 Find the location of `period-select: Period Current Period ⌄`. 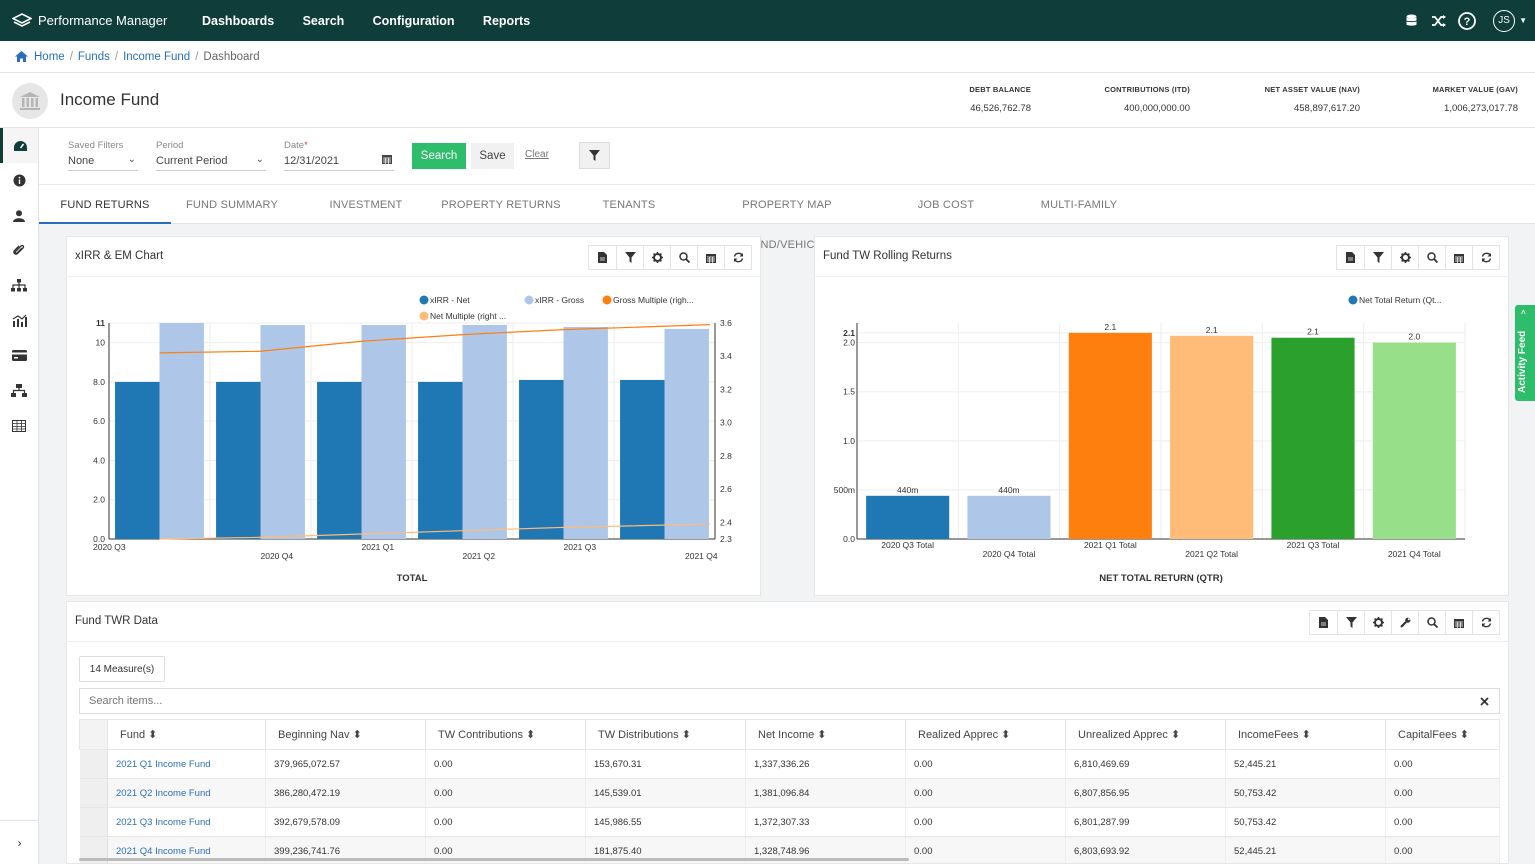

period-select: Period Current Period ⌄ is located at coordinates (211, 155).